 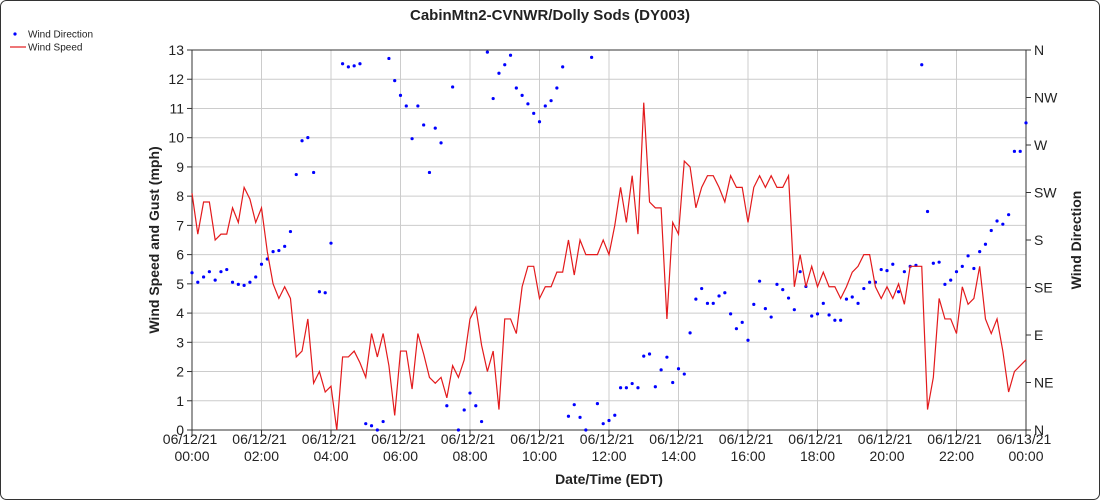 What do you see at coordinates (176, 50) in the screenshot?
I see `y-tick-label: 13` at bounding box center [176, 50].